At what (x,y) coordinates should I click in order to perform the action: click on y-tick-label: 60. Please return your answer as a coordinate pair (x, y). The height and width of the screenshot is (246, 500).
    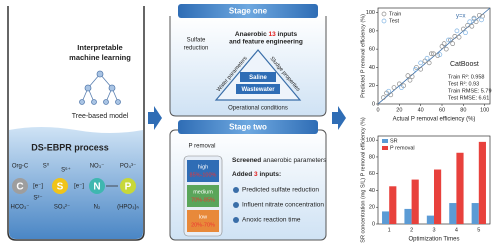
    Looking at the image, I should click on (372, 174).